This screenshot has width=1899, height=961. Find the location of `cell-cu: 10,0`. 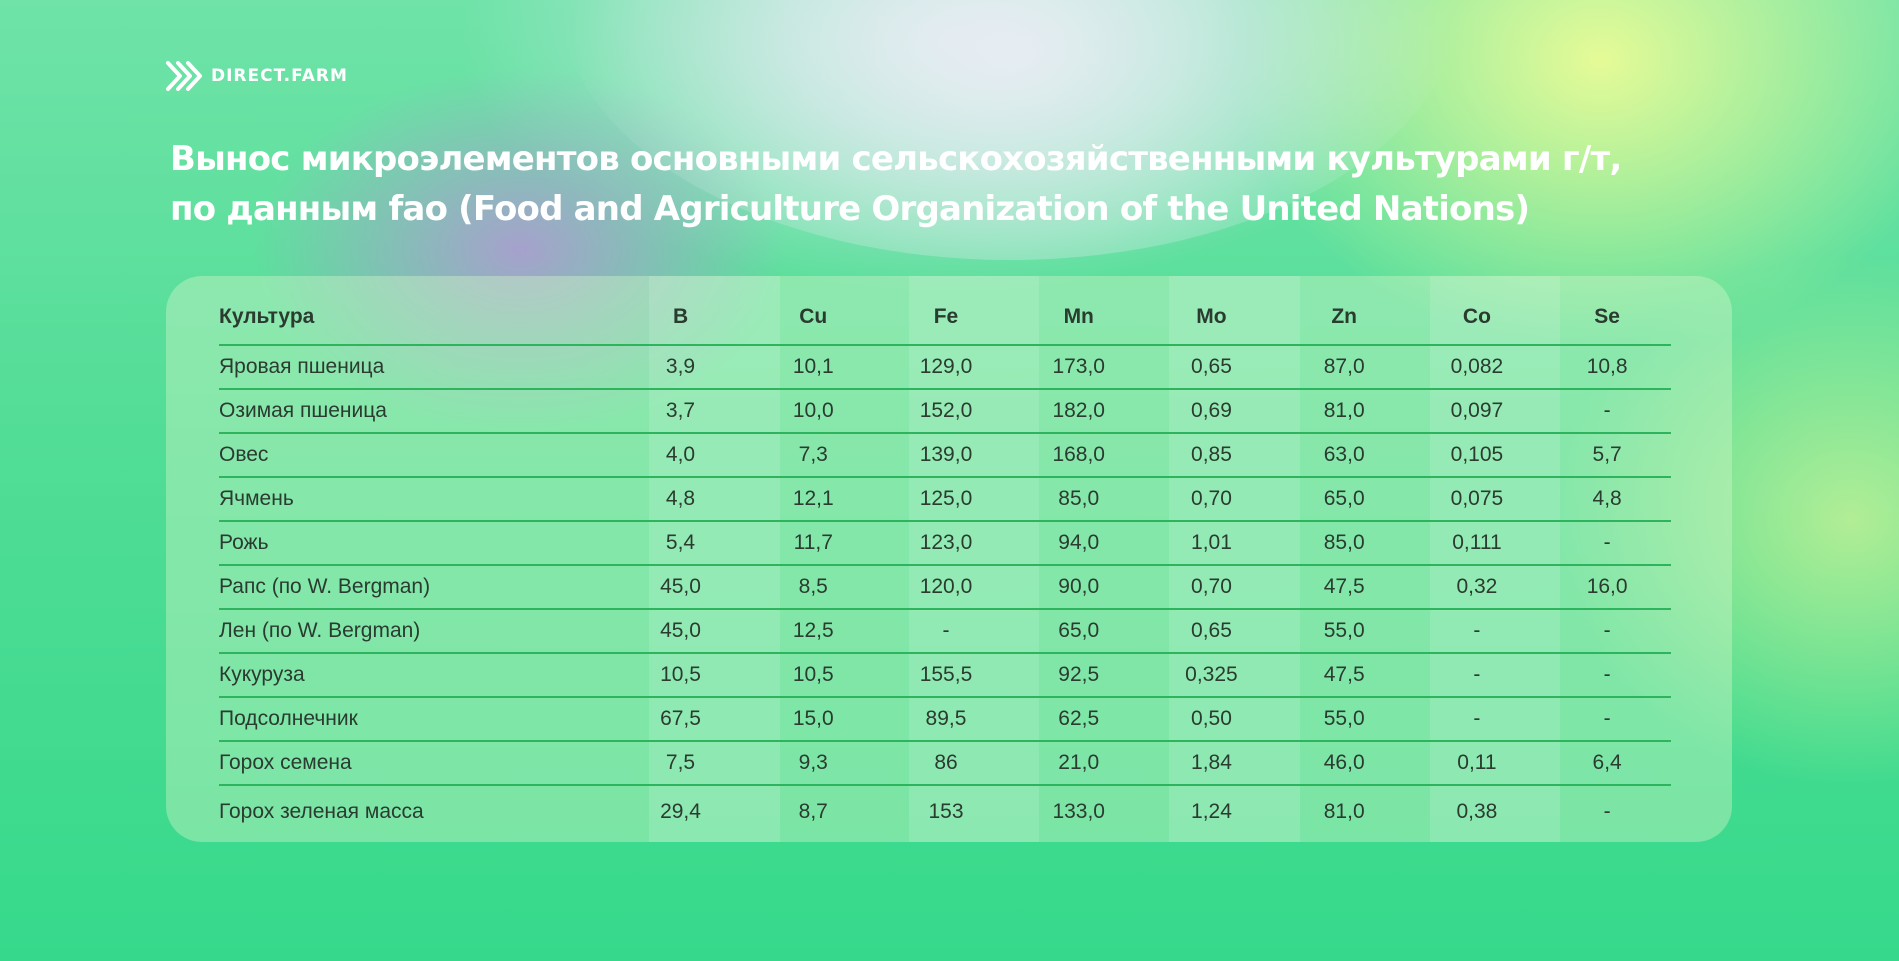

cell-cu: 10,0 is located at coordinates (813, 411).